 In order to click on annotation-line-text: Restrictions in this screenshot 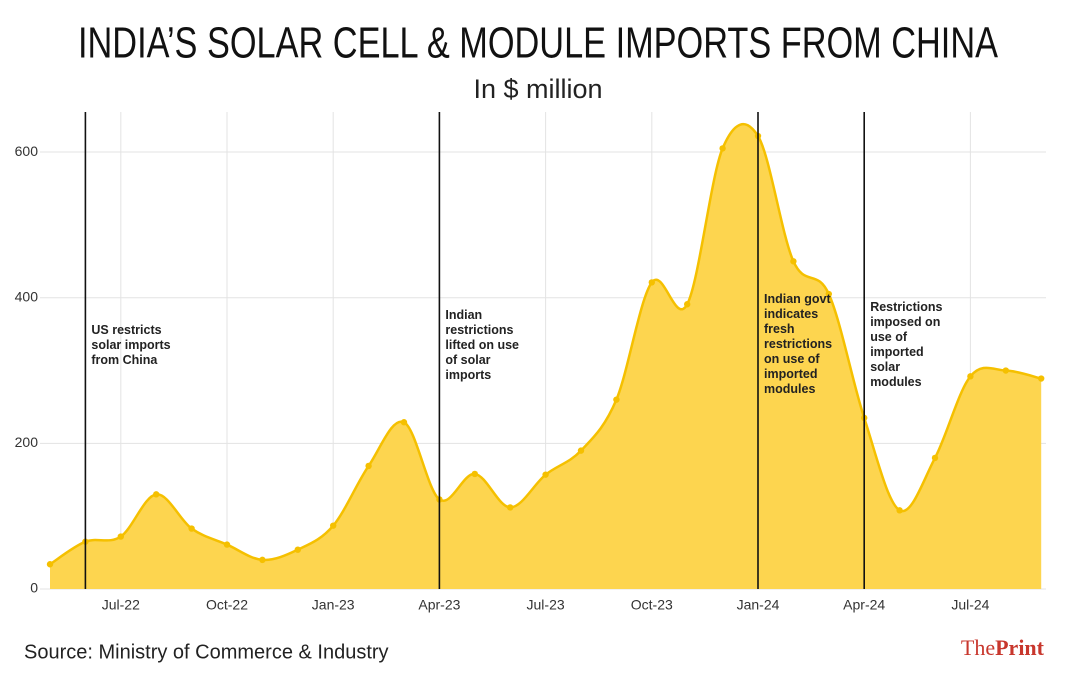, I will do `click(906, 307)`.